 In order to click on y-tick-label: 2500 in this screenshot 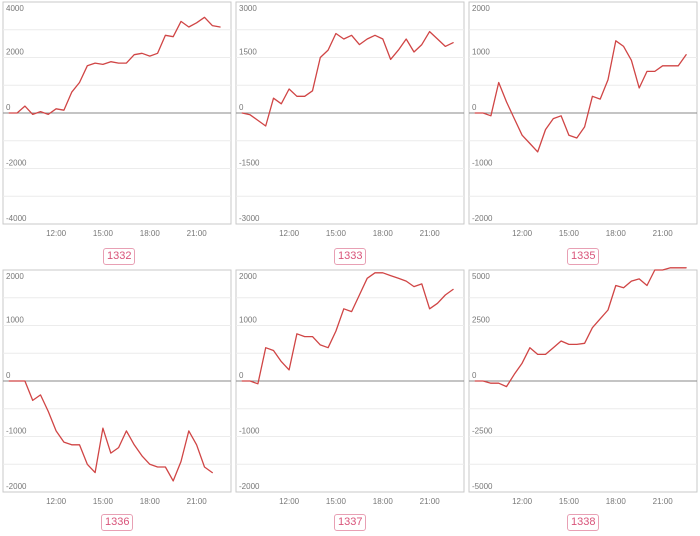, I will do `click(481, 320)`.